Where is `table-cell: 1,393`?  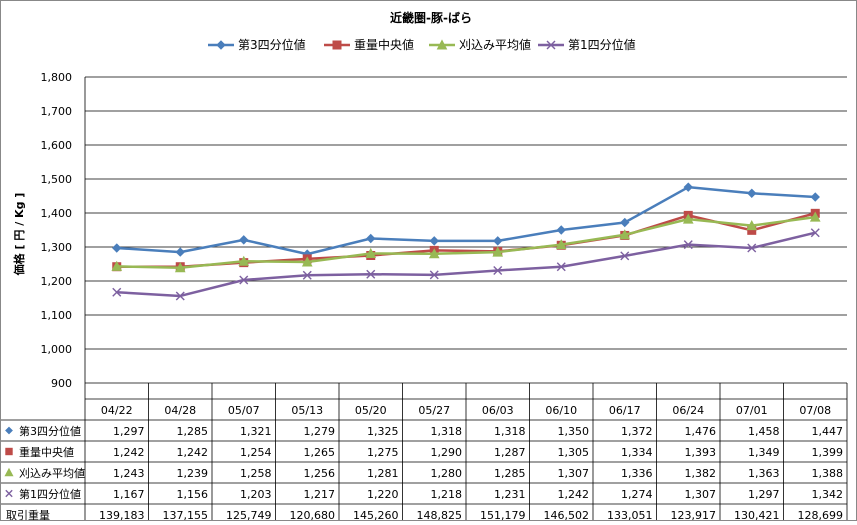 table-cell: 1,393 is located at coordinates (701, 452).